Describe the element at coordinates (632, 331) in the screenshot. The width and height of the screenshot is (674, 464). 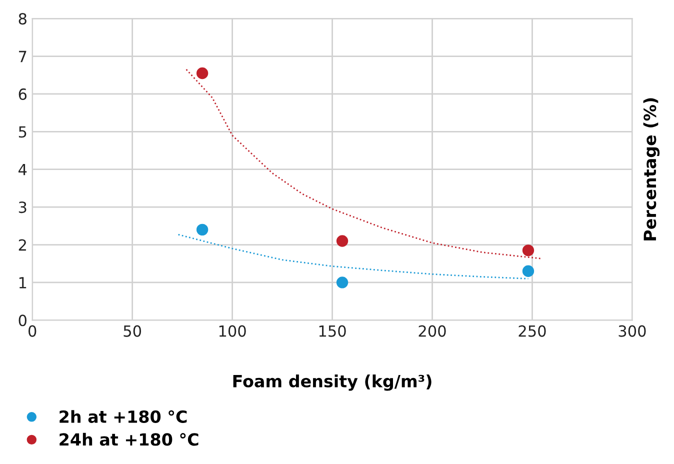
I see `x-tick-label: 300` at that location.